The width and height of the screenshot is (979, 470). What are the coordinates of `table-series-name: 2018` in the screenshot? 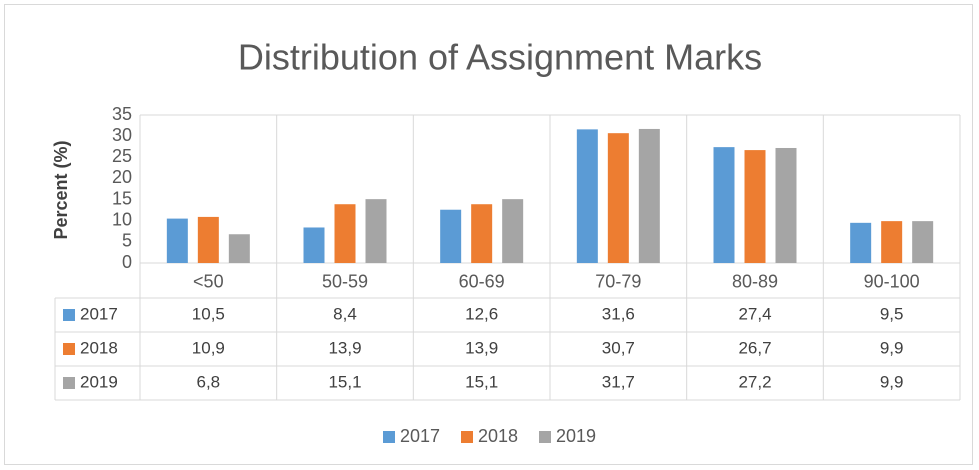 It's located at (99, 347).